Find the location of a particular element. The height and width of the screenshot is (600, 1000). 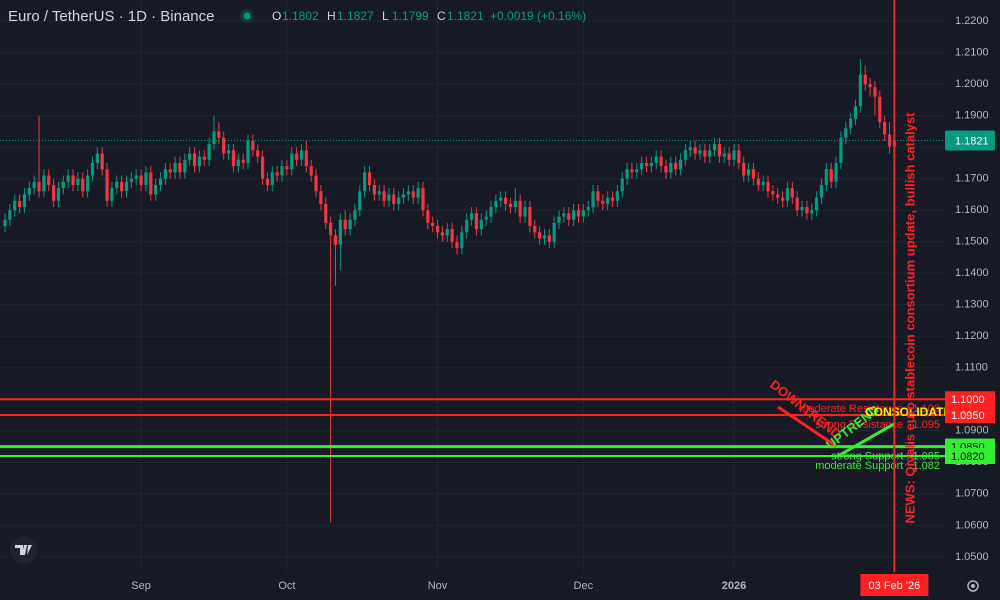

uptrend-line is located at coordinates (866, 440).